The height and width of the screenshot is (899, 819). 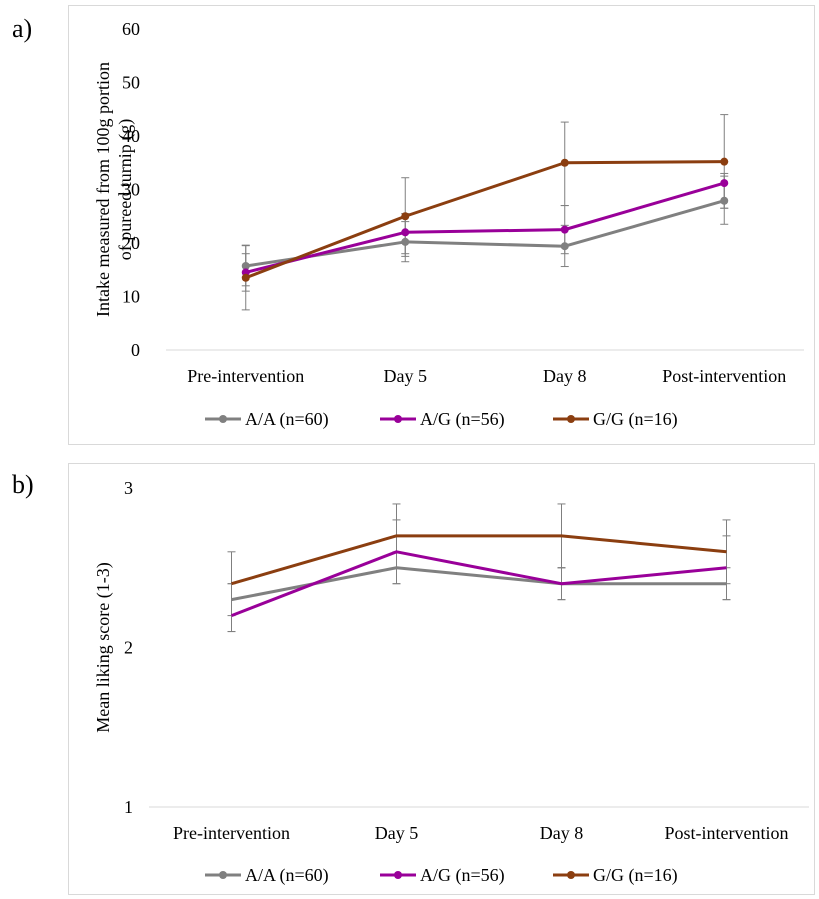 I want to click on y-tick-label: 0, so click(x=135, y=350).